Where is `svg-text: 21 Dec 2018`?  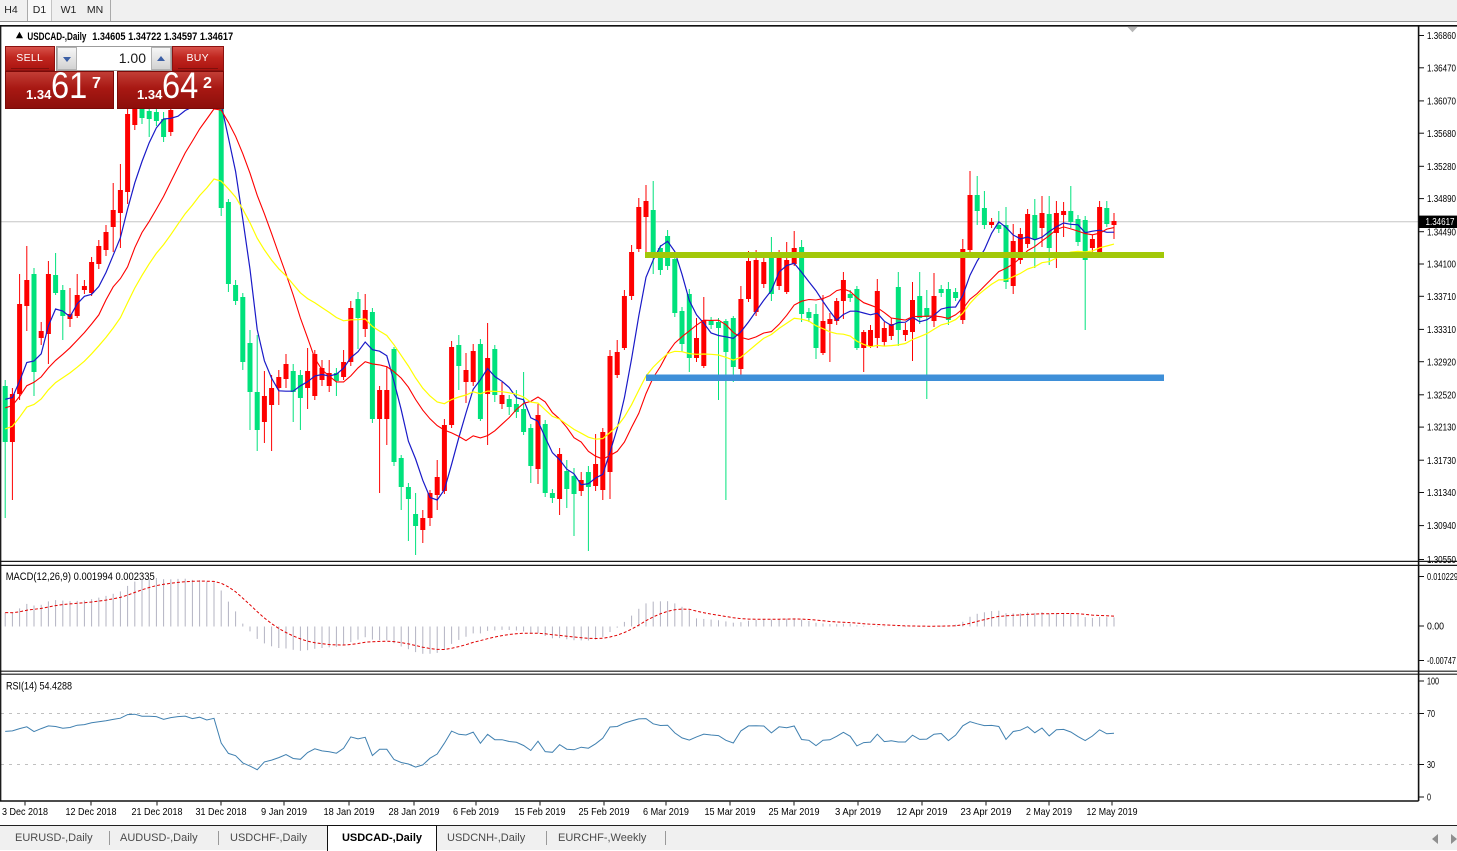
svg-text: 21 Dec 2018 is located at coordinates (157, 812).